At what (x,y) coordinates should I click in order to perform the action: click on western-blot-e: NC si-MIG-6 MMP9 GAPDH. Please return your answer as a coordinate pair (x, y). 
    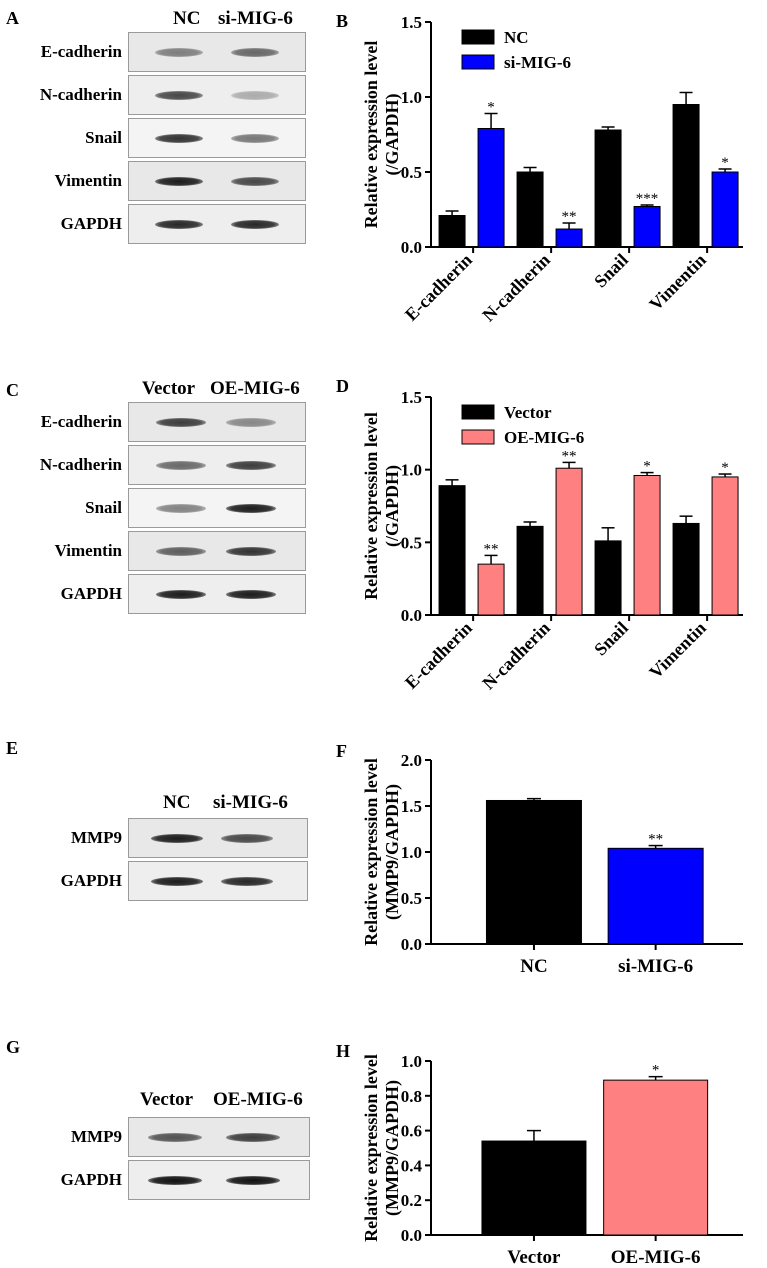
    Looking at the image, I should click on (160, 845).